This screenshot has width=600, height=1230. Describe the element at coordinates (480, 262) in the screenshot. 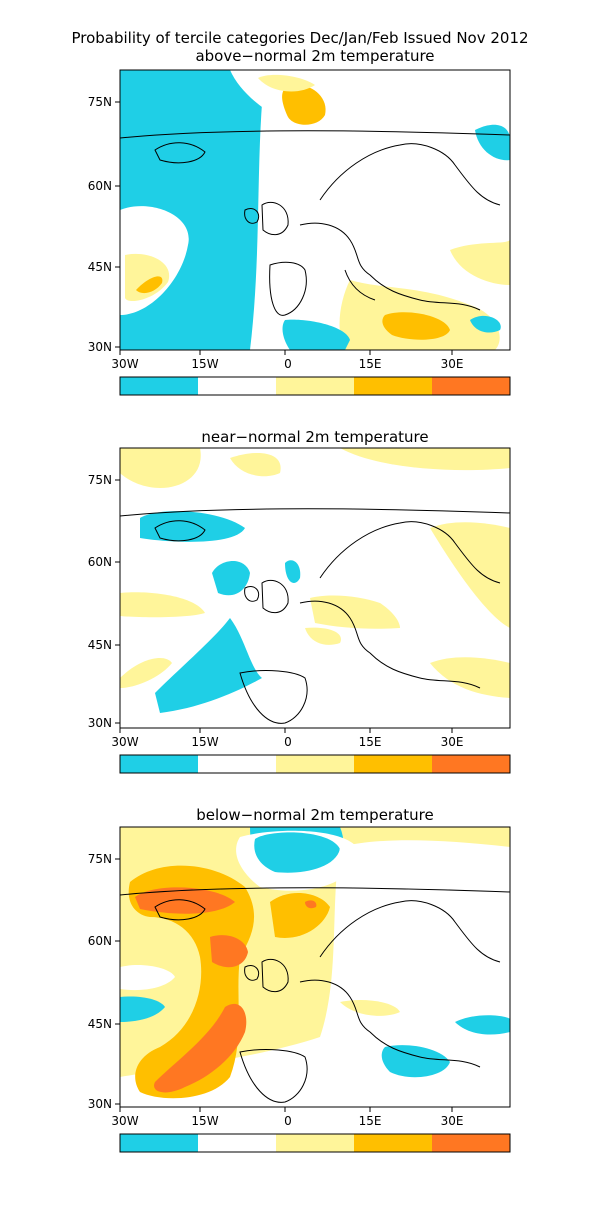

I see `yellow-anomaly-east` at that location.